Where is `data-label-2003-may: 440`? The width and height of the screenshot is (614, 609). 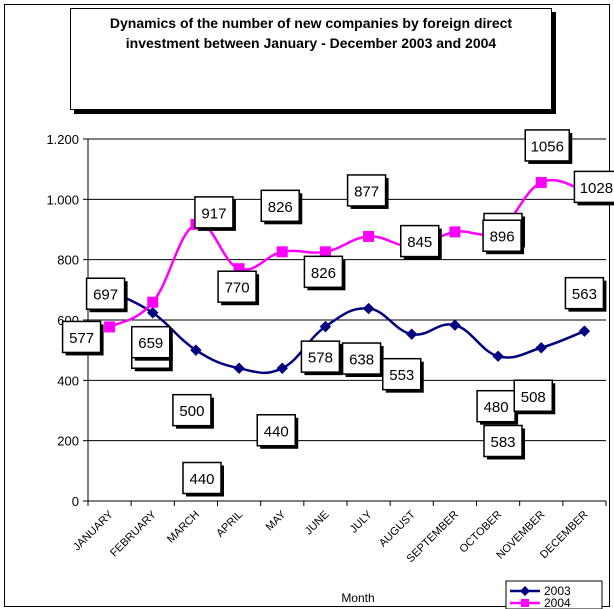 data-label-2003-may: 440 is located at coordinates (277, 431).